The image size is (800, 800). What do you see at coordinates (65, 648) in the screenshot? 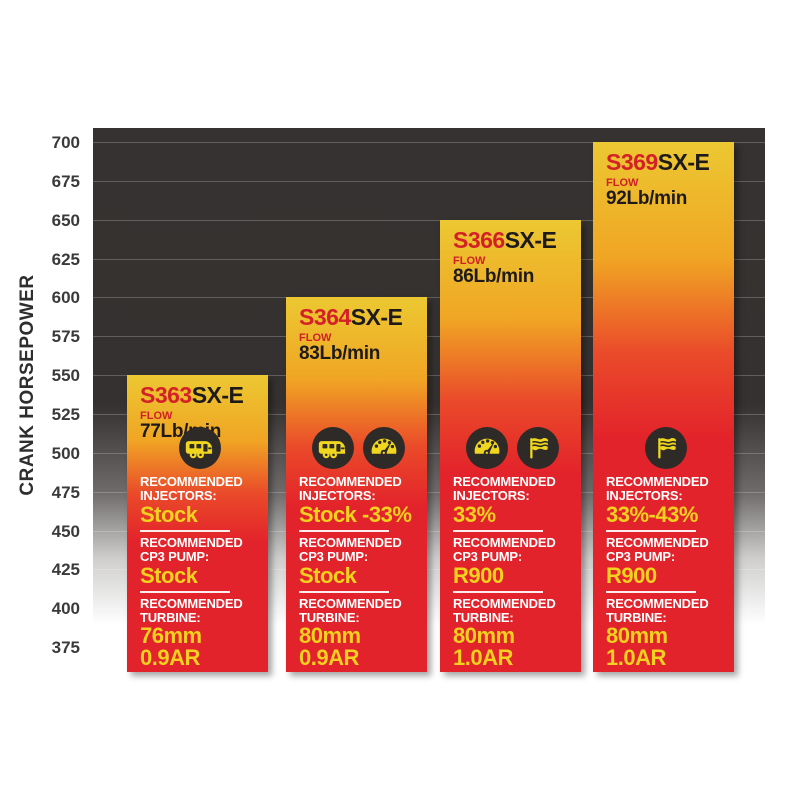
I see `y-axis-tick: 375` at bounding box center [65, 648].